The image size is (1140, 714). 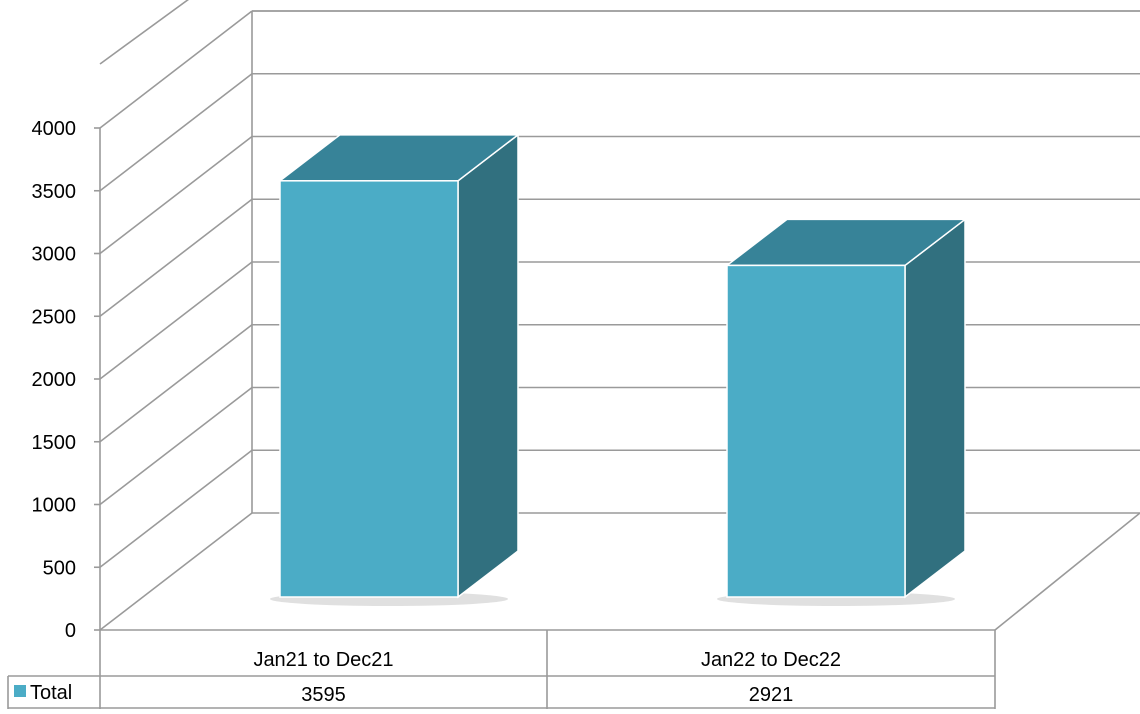 I want to click on floor-right-edge, so click(x=1067, y=571).